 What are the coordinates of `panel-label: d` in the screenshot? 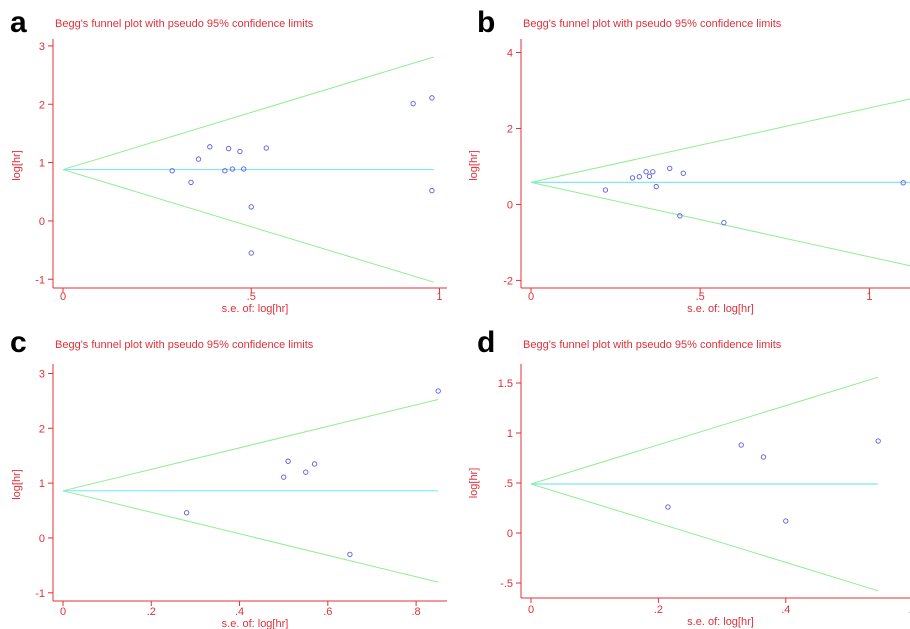 It's located at (486, 342).